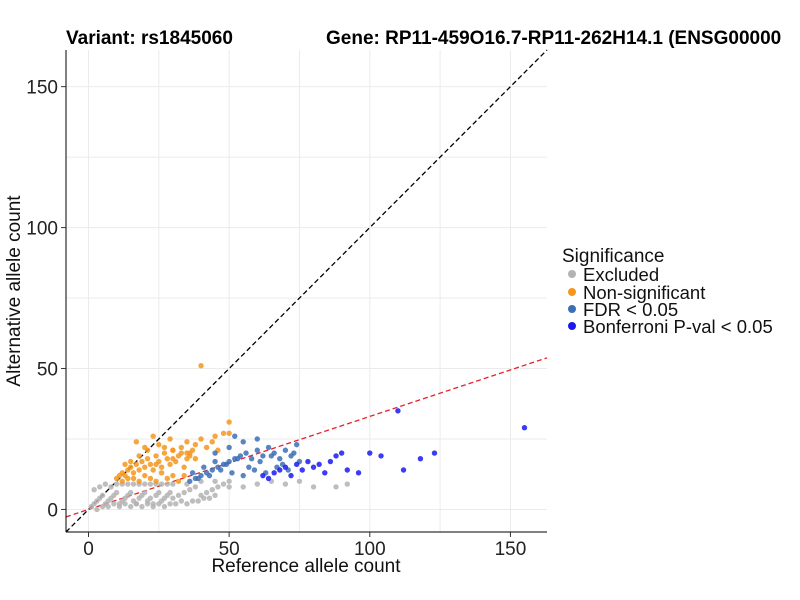  Describe the element at coordinates (572, 309) in the screenshot. I see `legend-marker-fdr` at that location.